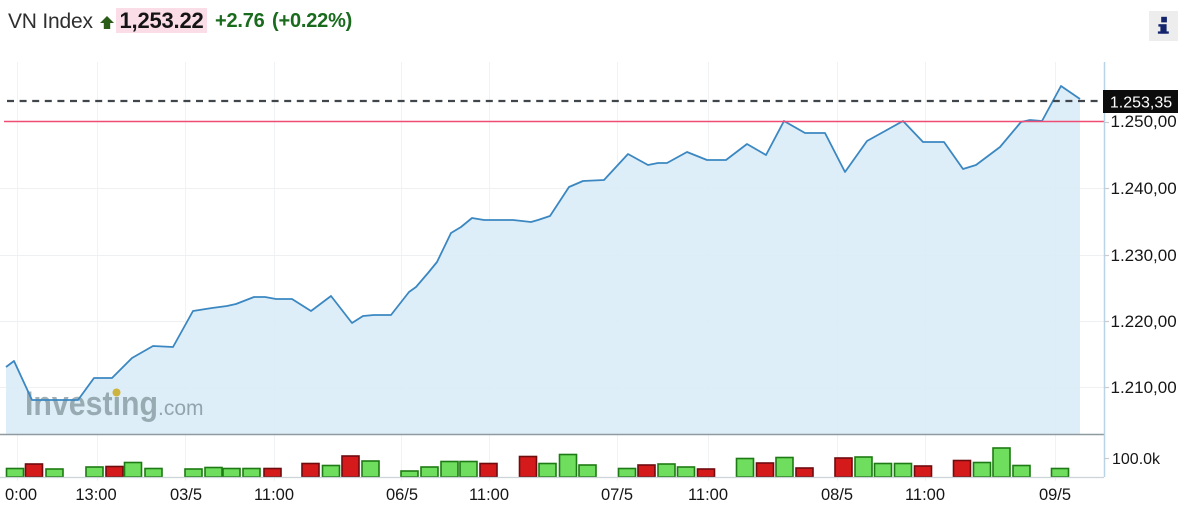  Describe the element at coordinates (617, 495) in the screenshot. I see `svg-text: 07/5` at that location.